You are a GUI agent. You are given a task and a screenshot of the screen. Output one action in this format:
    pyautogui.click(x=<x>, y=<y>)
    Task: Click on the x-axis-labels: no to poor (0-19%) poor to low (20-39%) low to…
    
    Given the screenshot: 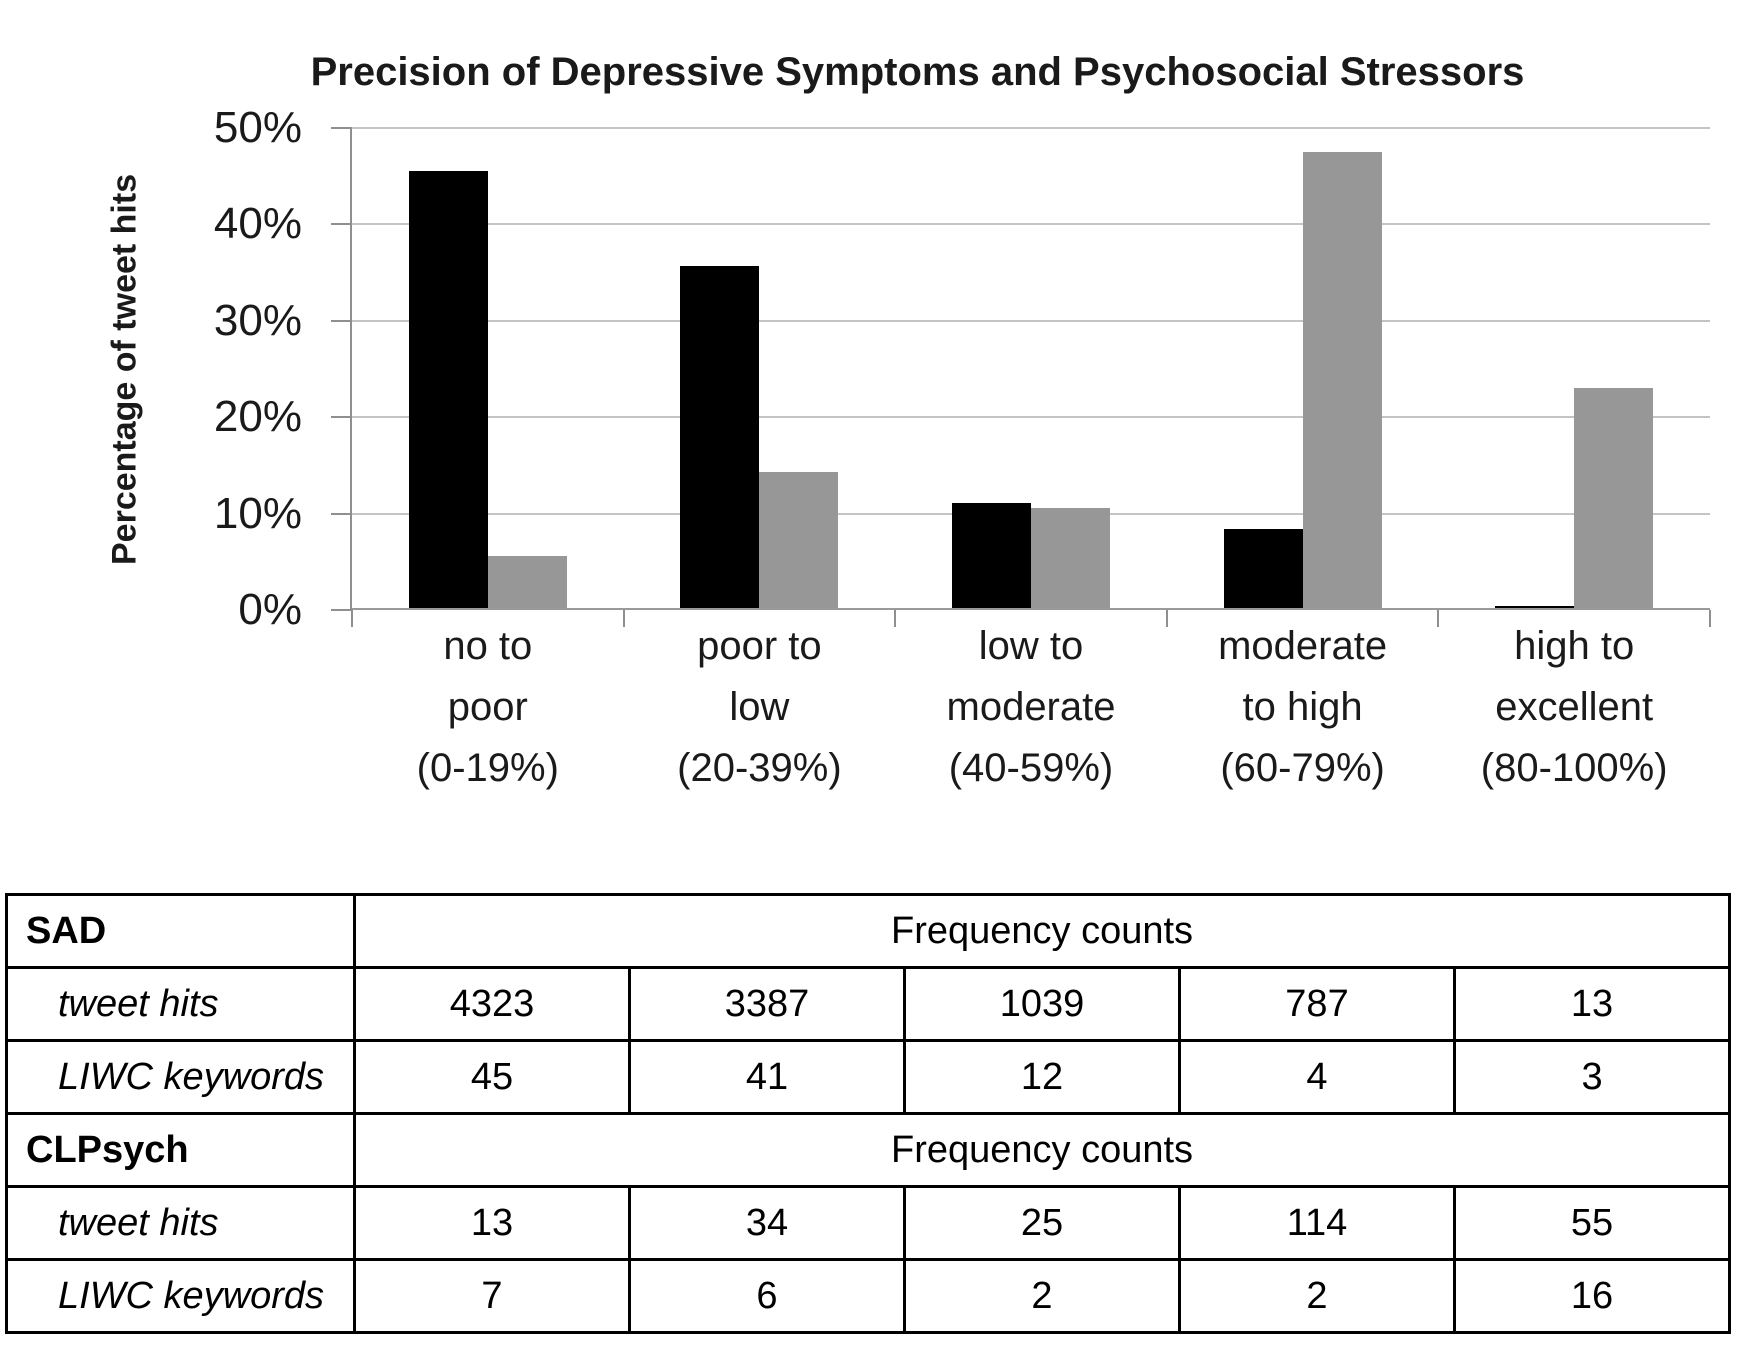 What is the action you would take?
    pyautogui.click(x=1031, y=736)
    